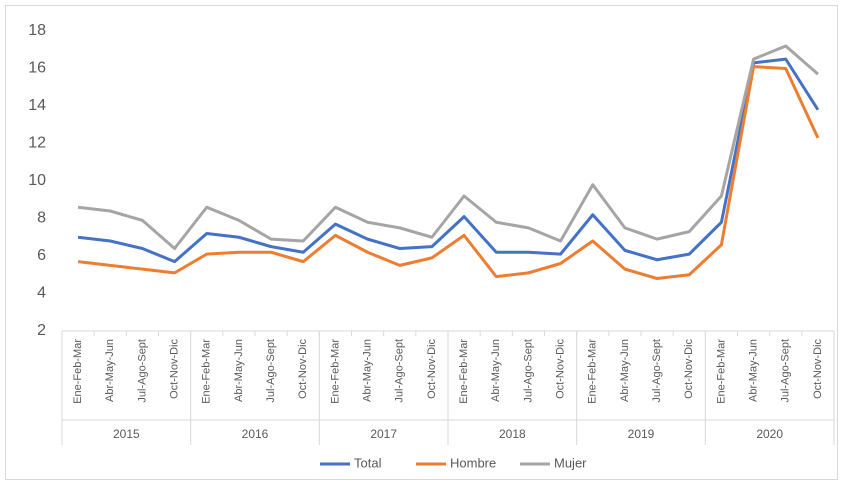 Image resolution: width=844 pixels, height=485 pixels. What do you see at coordinates (255, 434) in the screenshot?
I see `group-label: 2016` at bounding box center [255, 434].